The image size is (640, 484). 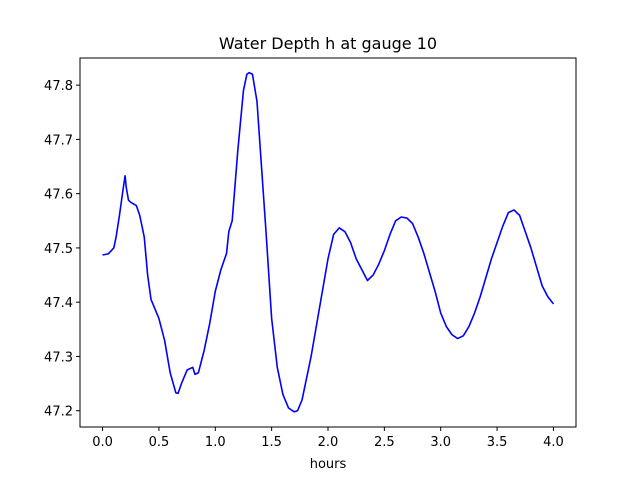 What do you see at coordinates (159, 442) in the screenshot?
I see `x-tick-label: 0.5` at bounding box center [159, 442].